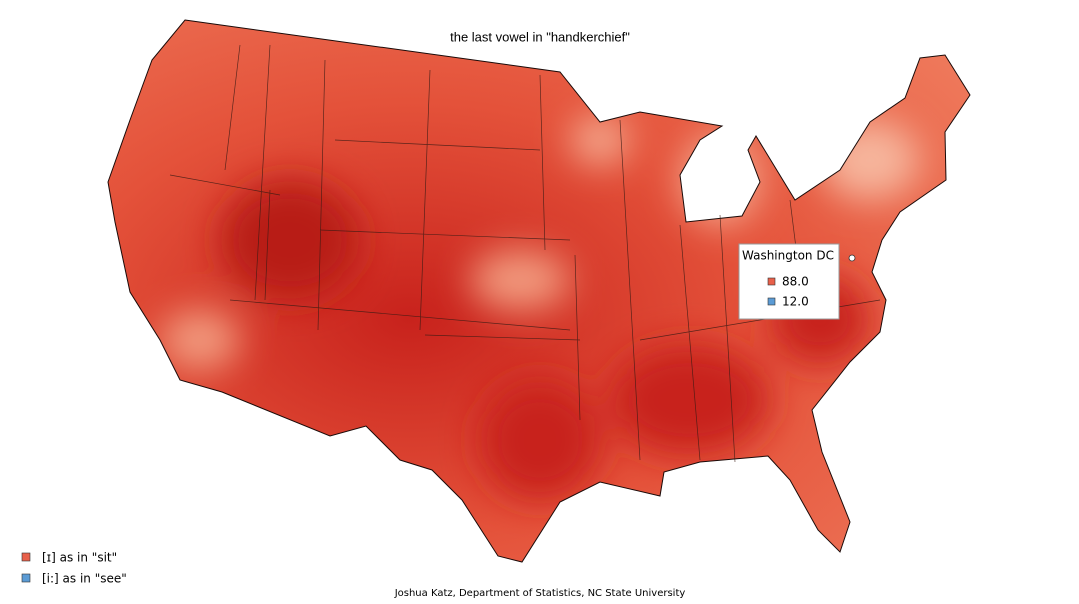 Image resolution: width=1079 pixels, height=604 pixels. What do you see at coordinates (540, 36) in the screenshot?
I see `map-title: the last vowel in "handkerchief"` at bounding box center [540, 36].